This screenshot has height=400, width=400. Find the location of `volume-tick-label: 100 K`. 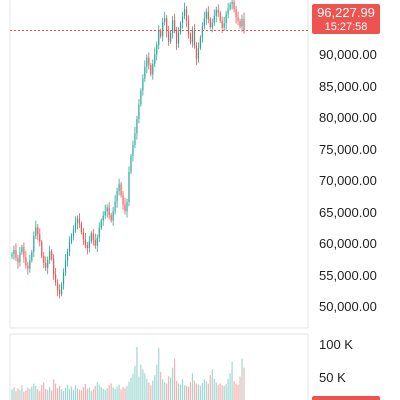

volume-tick-label: 100 K is located at coordinates (336, 344).